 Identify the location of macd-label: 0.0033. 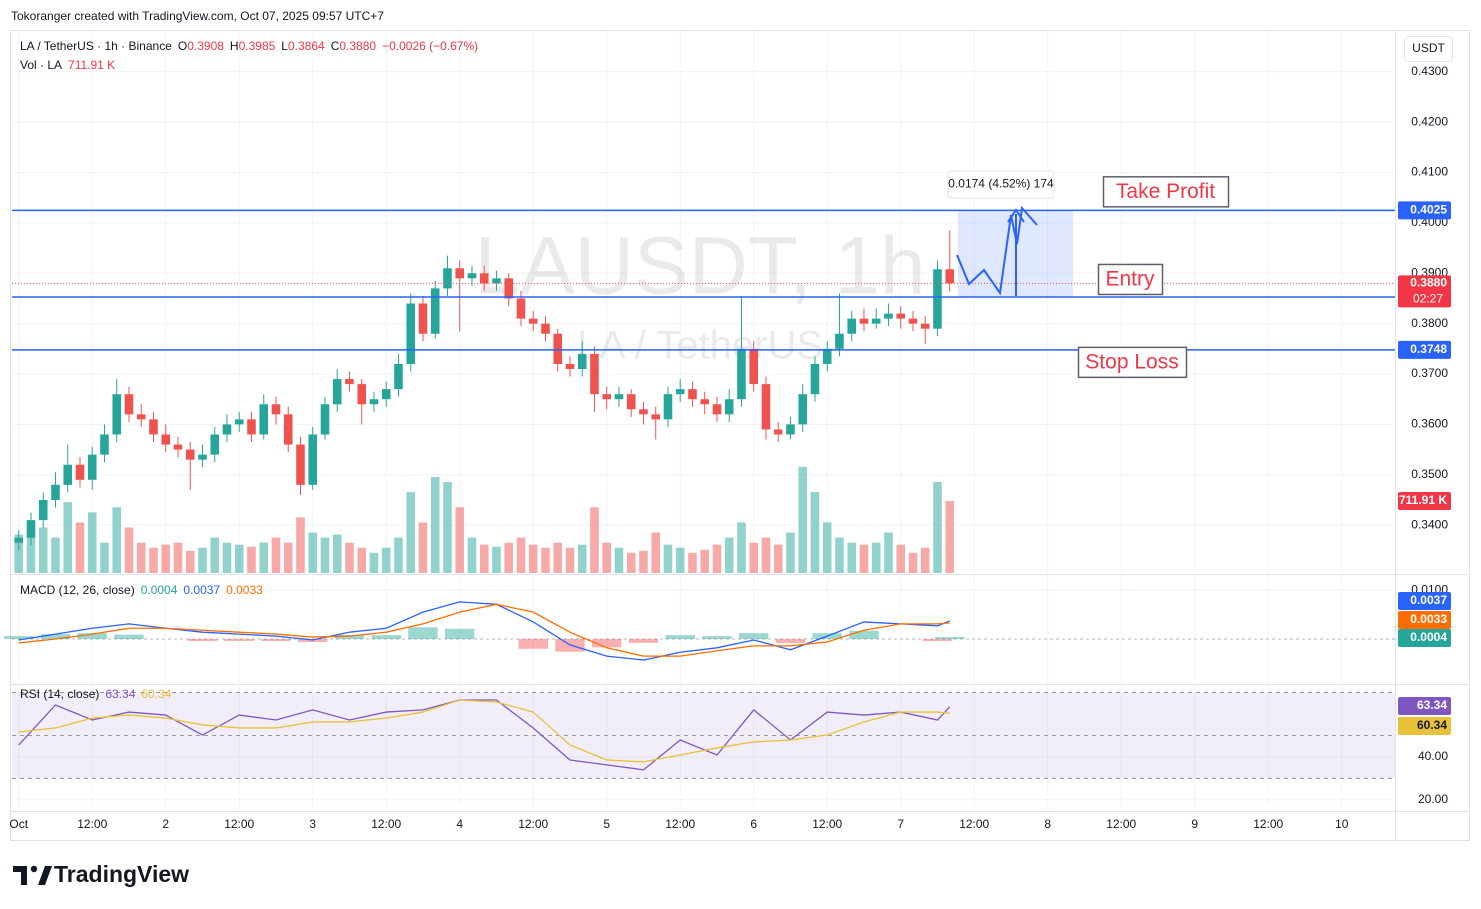
(1428, 619).